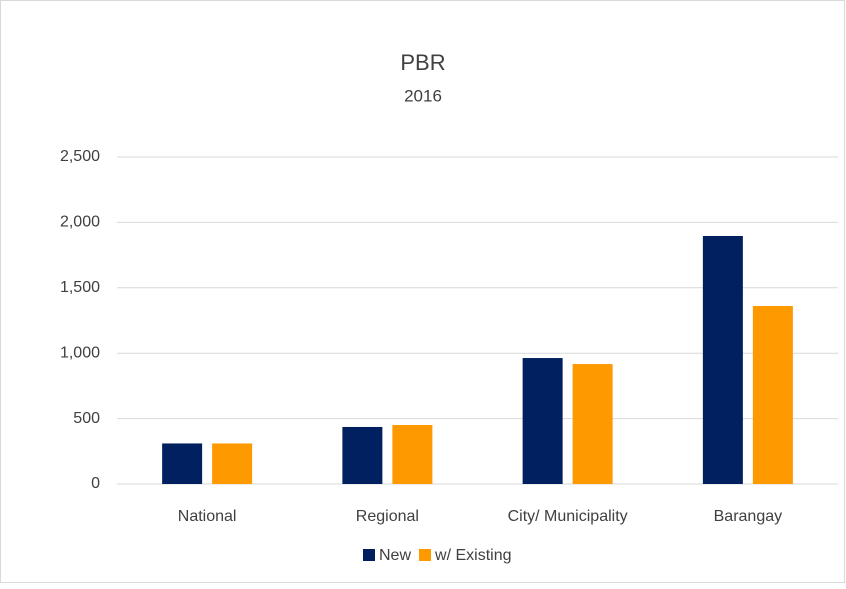 This screenshot has width=846, height=589. What do you see at coordinates (568, 516) in the screenshot?
I see `x-tick-label: City/ Municipality` at bounding box center [568, 516].